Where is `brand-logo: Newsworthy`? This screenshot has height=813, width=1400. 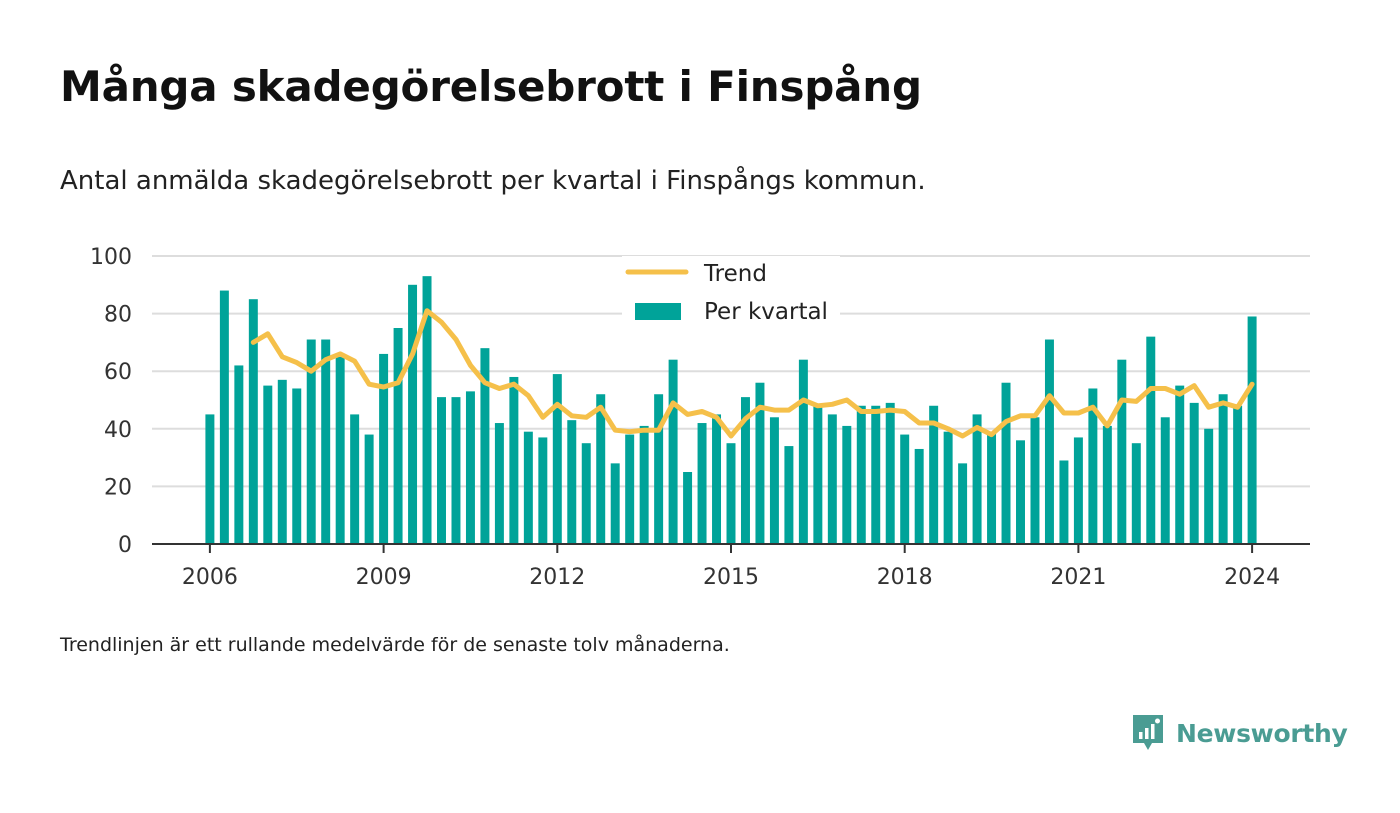 brand-logo: Newsworthy is located at coordinates (1239, 733).